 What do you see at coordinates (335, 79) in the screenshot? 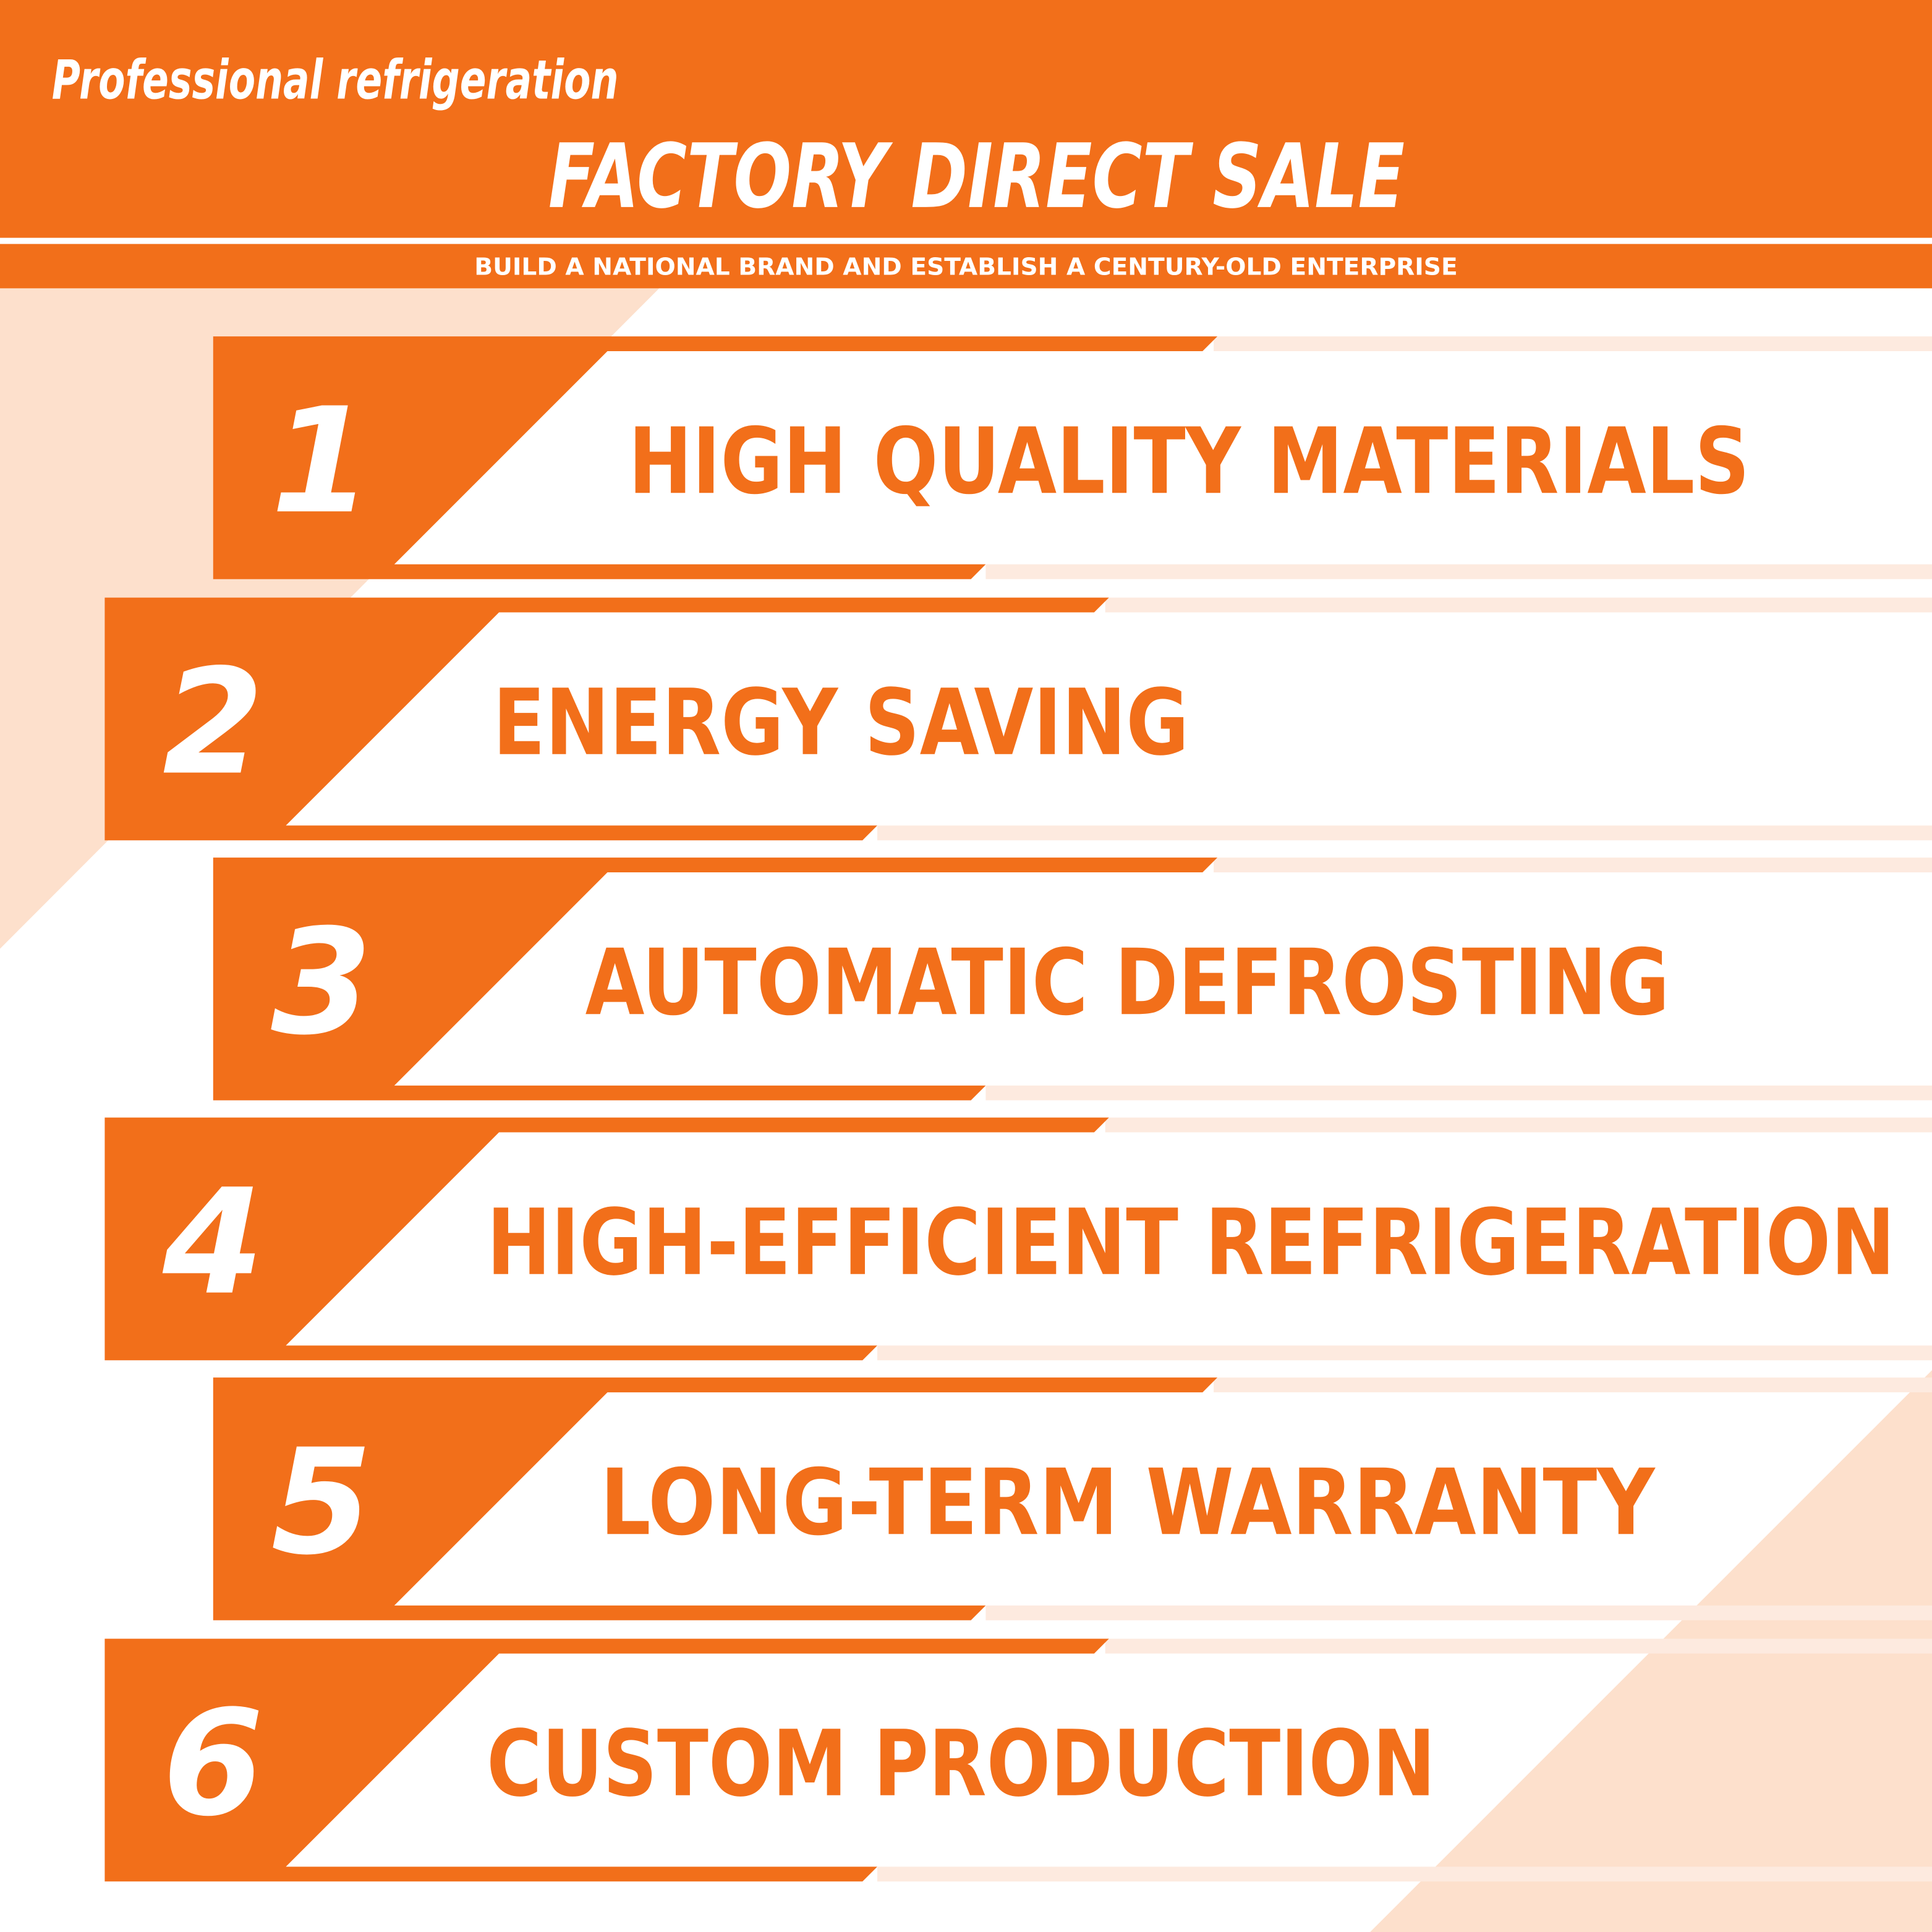
I see `tagline: Professional refrigeration` at bounding box center [335, 79].